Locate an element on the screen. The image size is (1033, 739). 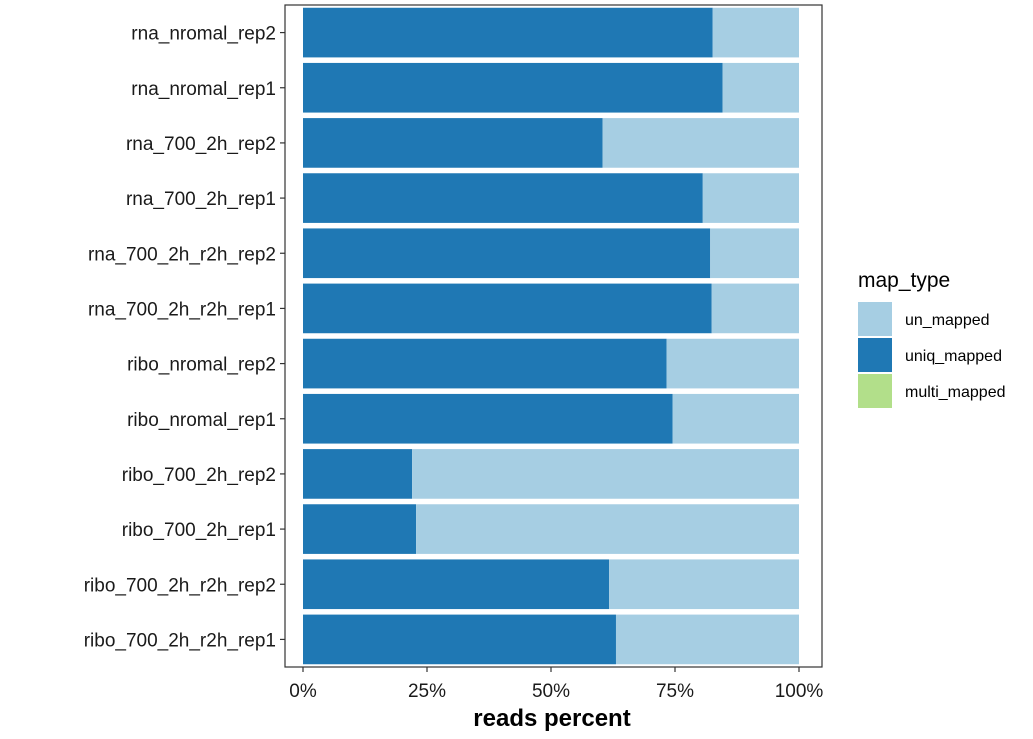
y-tick-label: ribo_700_2h_rep2 is located at coordinates (199, 475).